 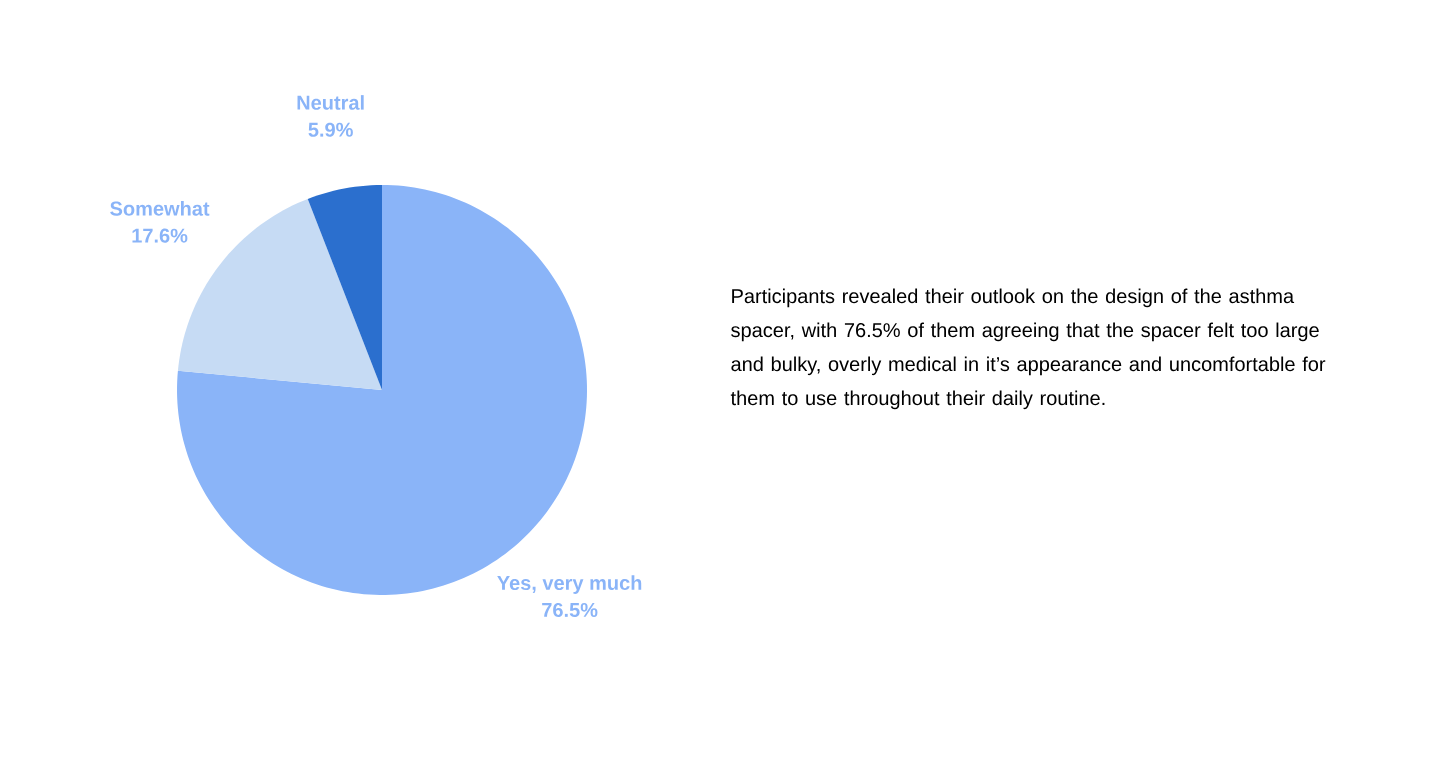 What do you see at coordinates (160, 235) in the screenshot?
I see `data-label: 17.6%` at bounding box center [160, 235].